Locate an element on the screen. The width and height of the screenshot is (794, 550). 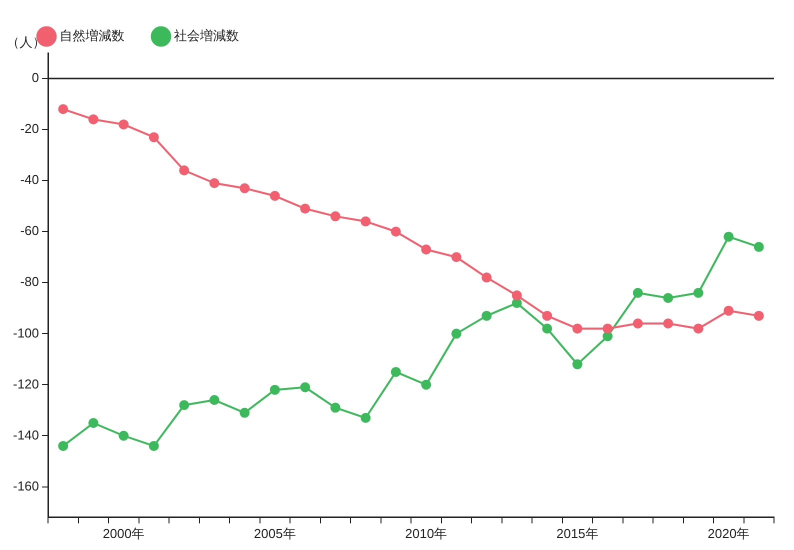
y-tick-label: -60 is located at coordinates (30, 230).